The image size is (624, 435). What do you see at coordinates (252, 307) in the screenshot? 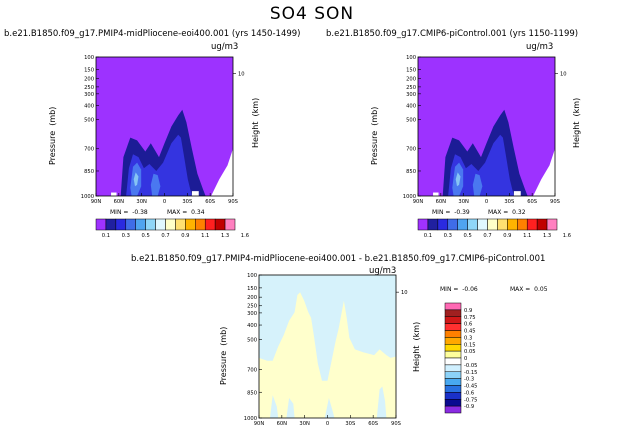
I see `panel-3-ytick-label: 250` at bounding box center [252, 307].